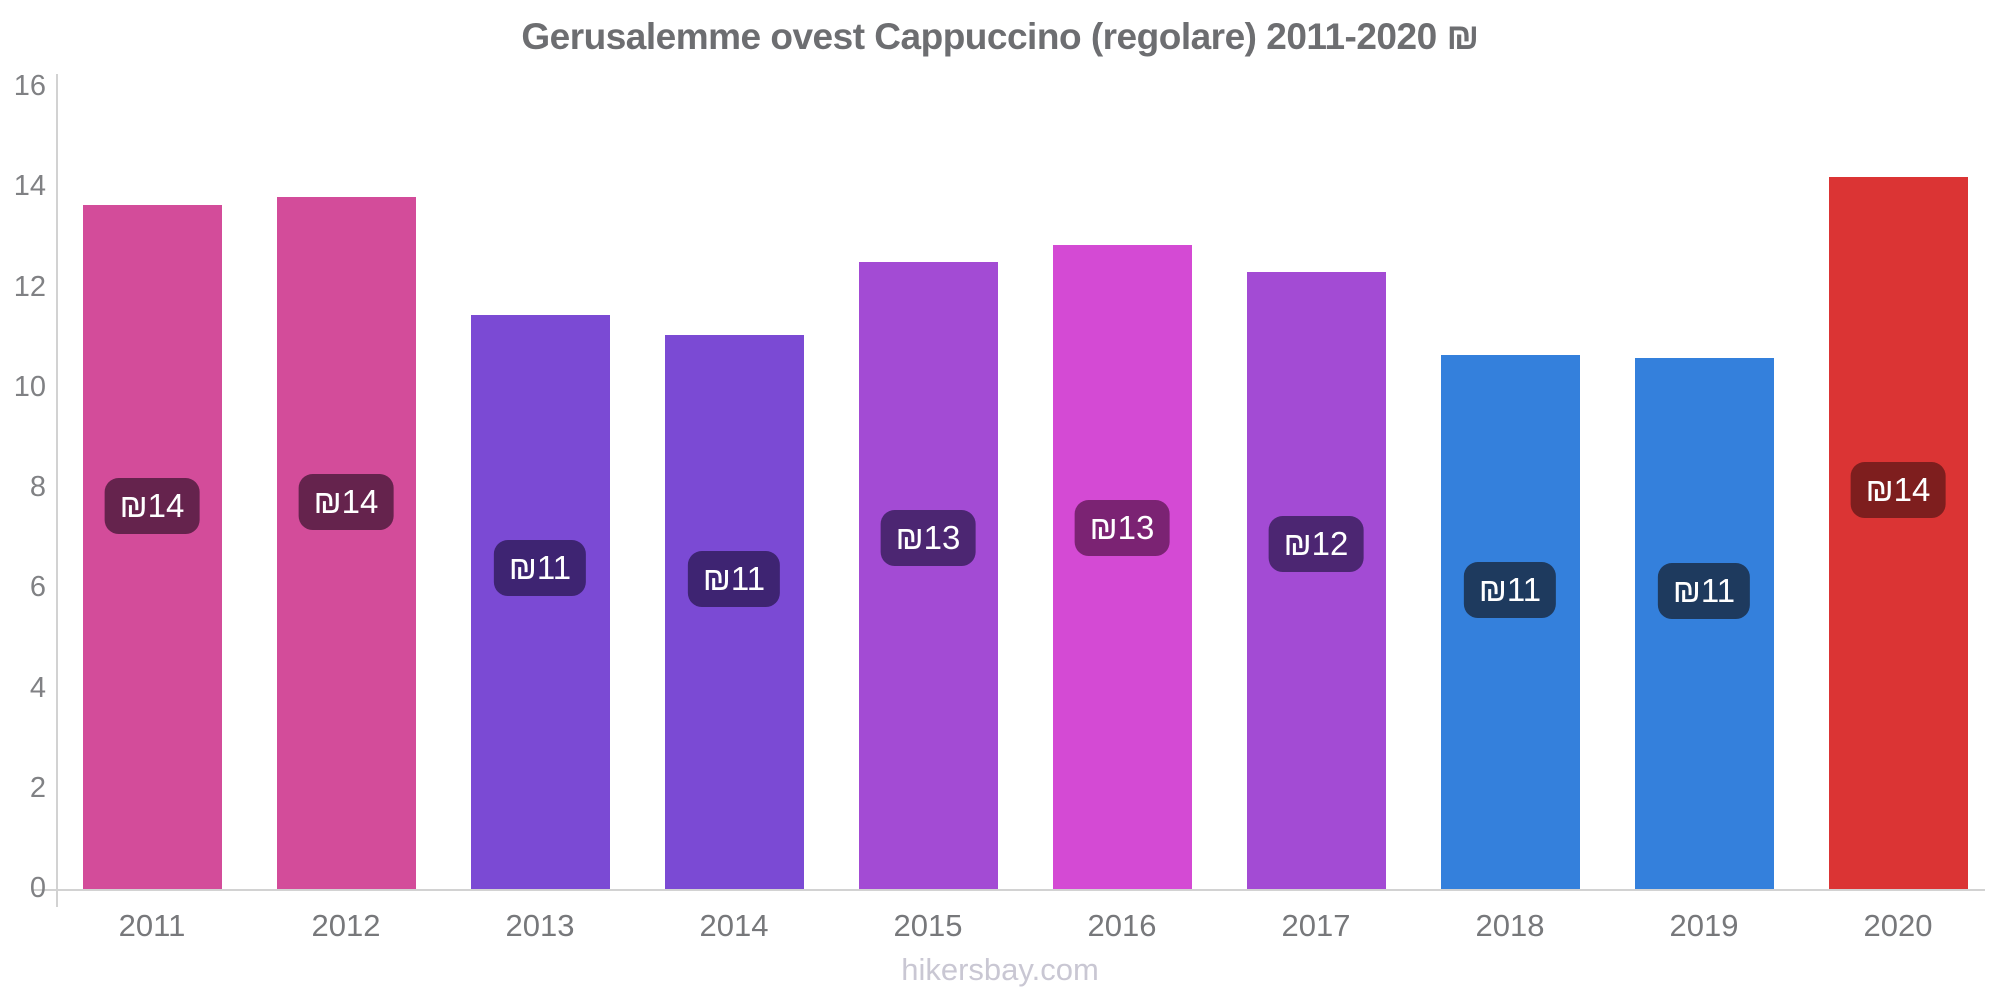 Image resolution: width=2000 pixels, height=1000 pixels. Describe the element at coordinates (37, 487) in the screenshot. I see `y-tick-label-8: 8` at that location.